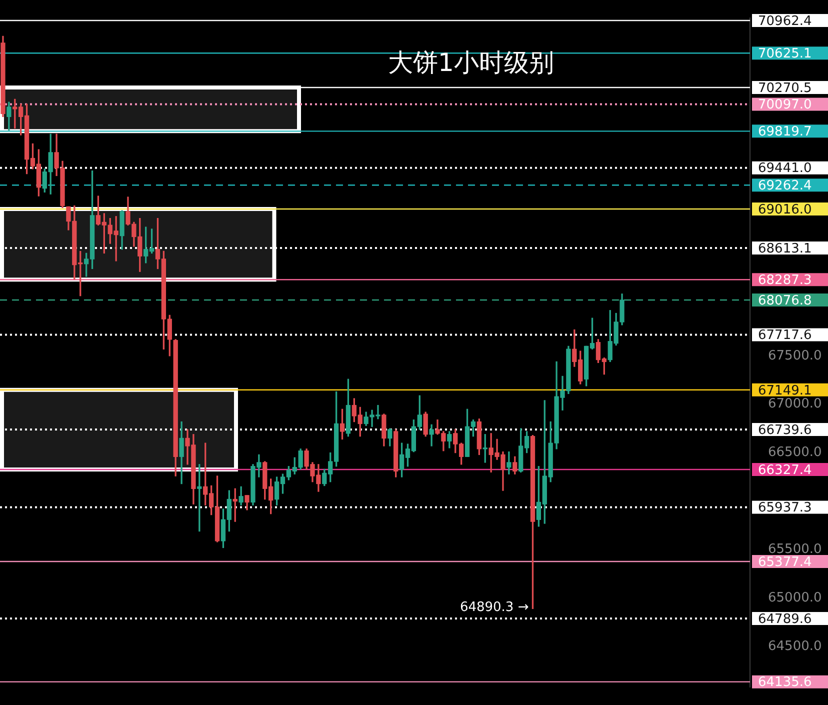  Describe the element at coordinates (785, 390) in the screenshot. I see `ref-line-label: 67149.1` at that location.